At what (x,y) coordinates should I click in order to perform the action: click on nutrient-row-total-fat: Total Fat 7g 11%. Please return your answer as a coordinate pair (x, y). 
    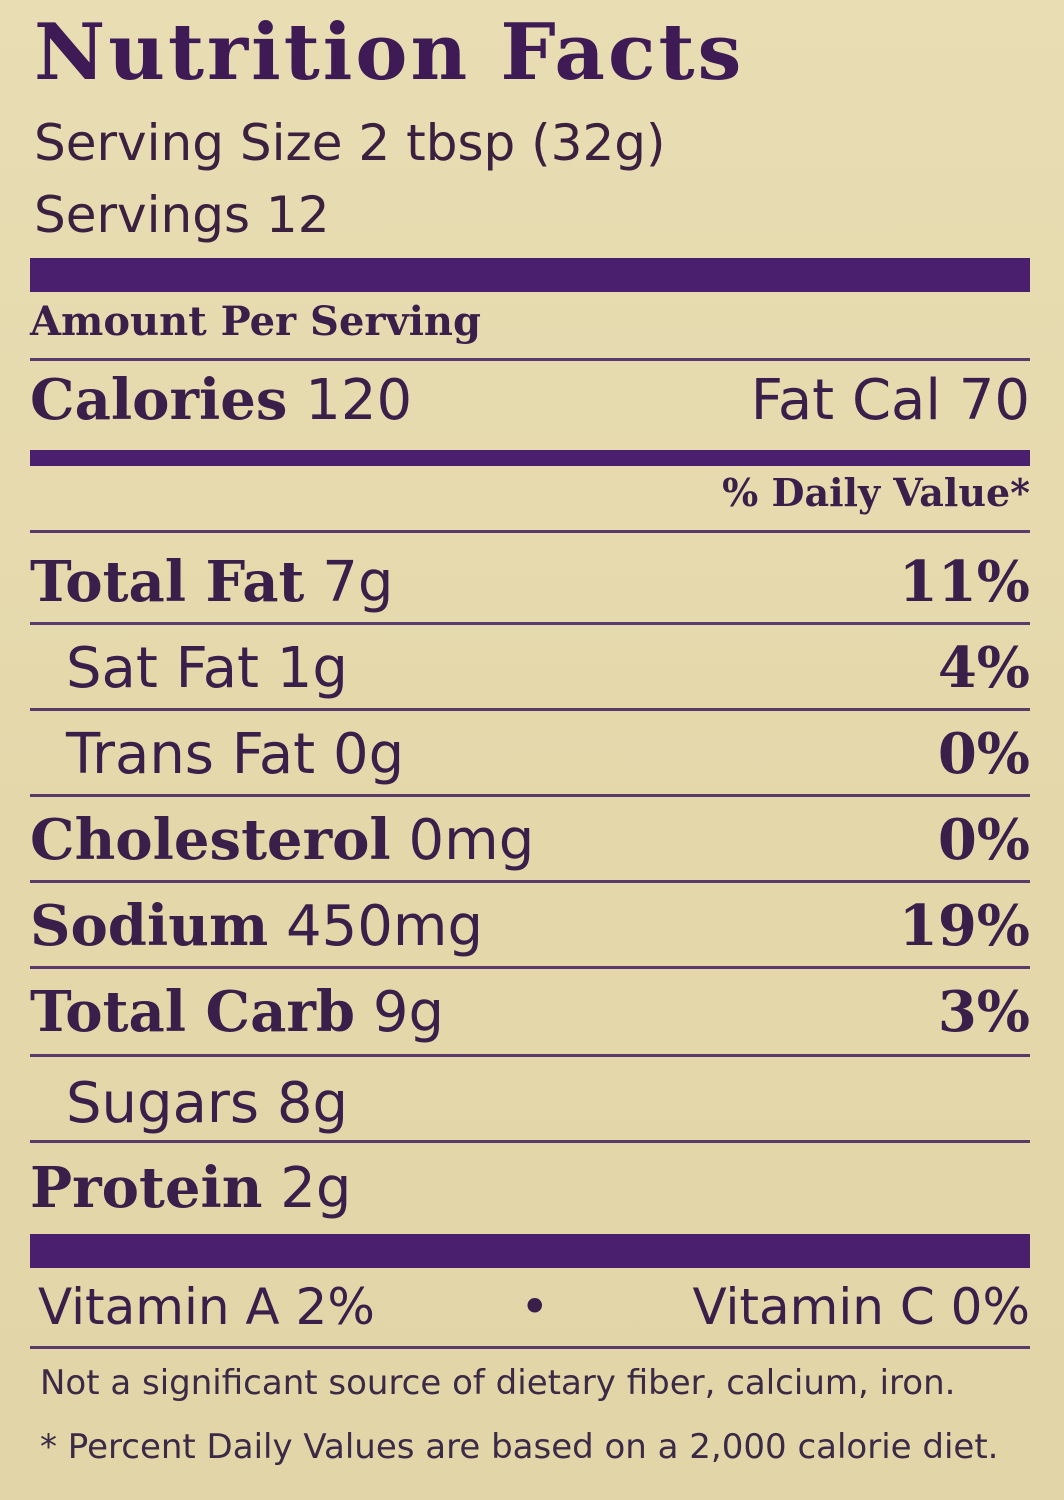
    Looking at the image, I should click on (530, 582).